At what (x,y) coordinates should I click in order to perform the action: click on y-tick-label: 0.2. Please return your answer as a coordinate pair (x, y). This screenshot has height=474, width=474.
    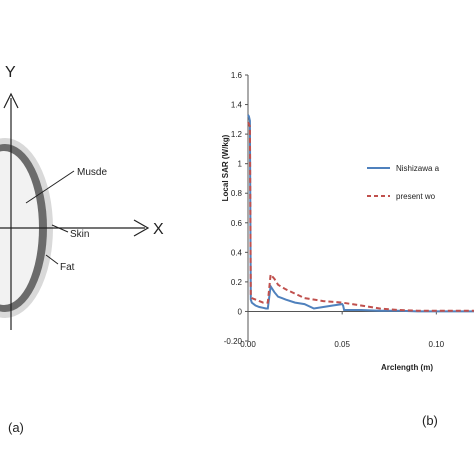
    Looking at the image, I should click on (237, 282).